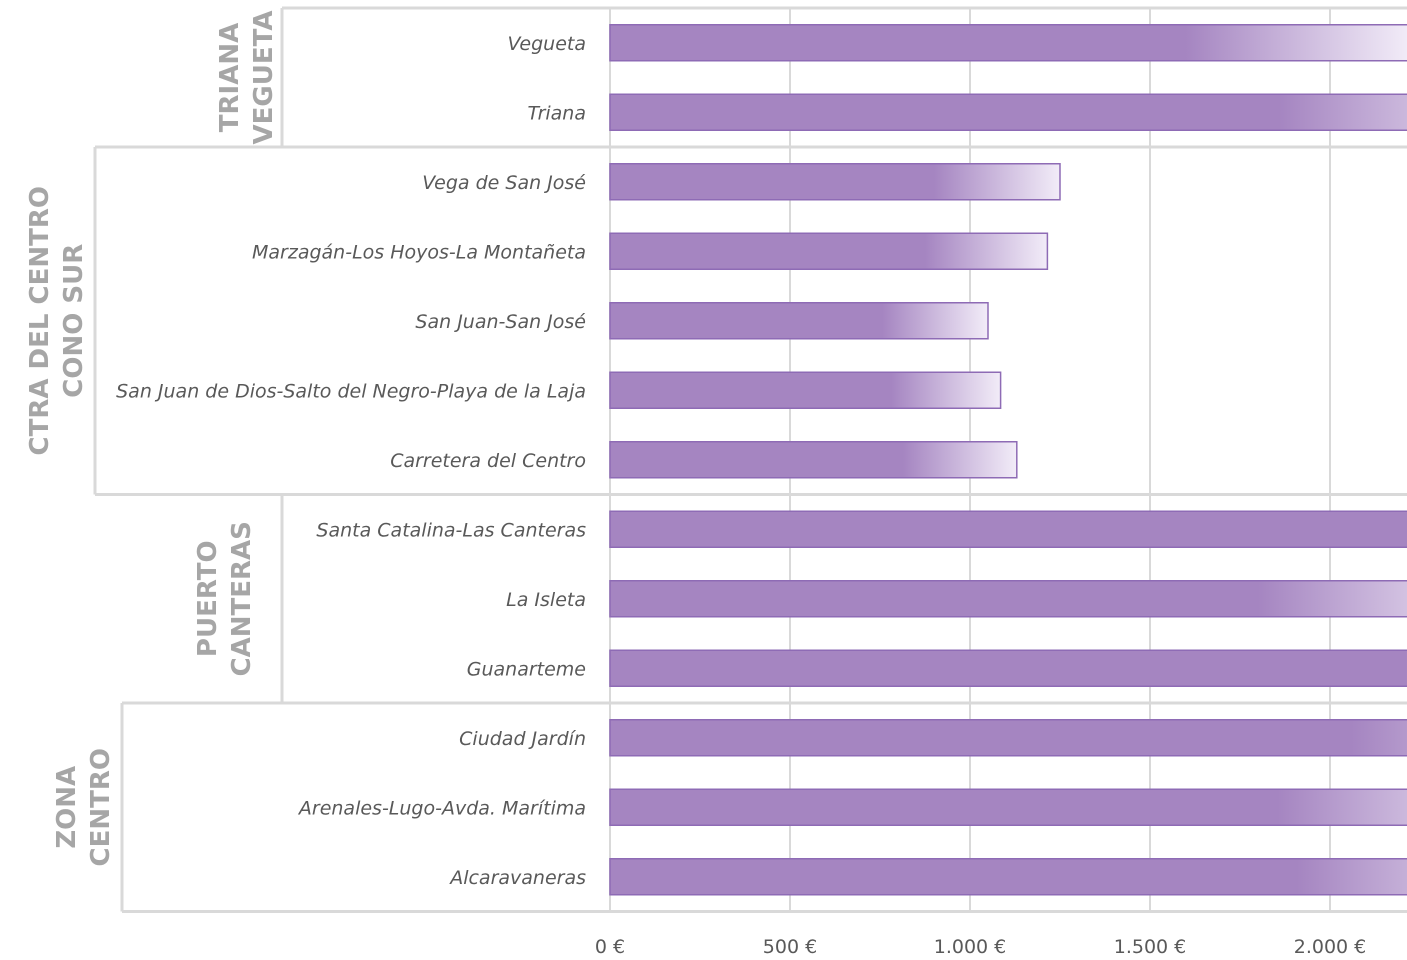 This screenshot has width=1407, height=960. I want to click on category-label: Marzagán-Los Hoyos-La Montañeta, so click(419, 252).